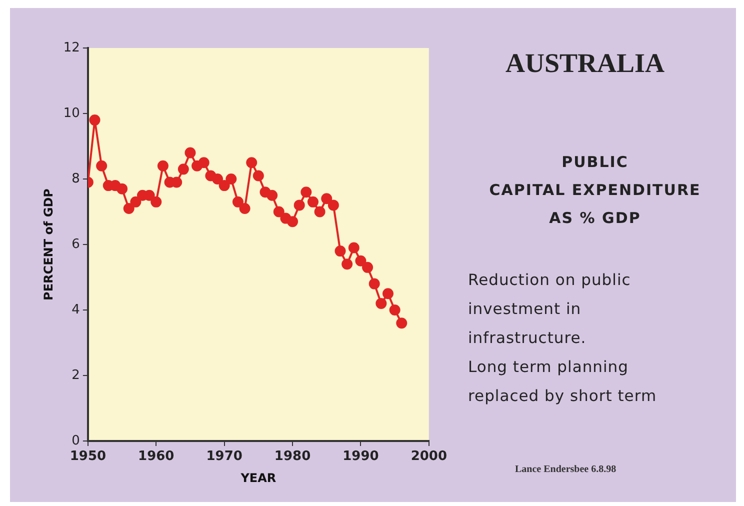 The width and height of the screenshot is (744, 506). I want to click on y-tick-label: 6, so click(76, 244).